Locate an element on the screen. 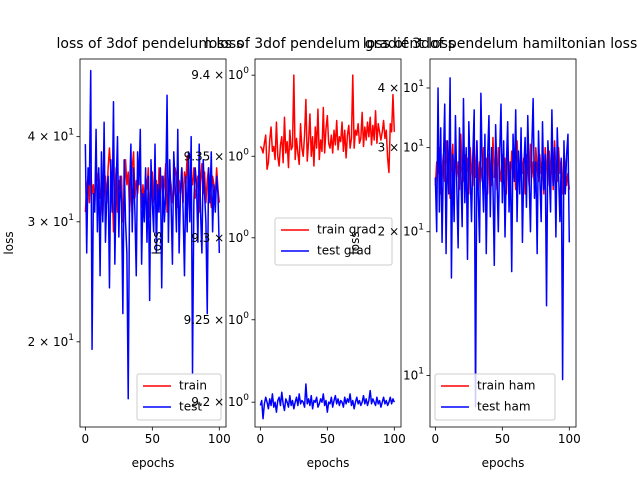 This screenshot has width=640, height=480. series-line-test-ham is located at coordinates (502, 242).